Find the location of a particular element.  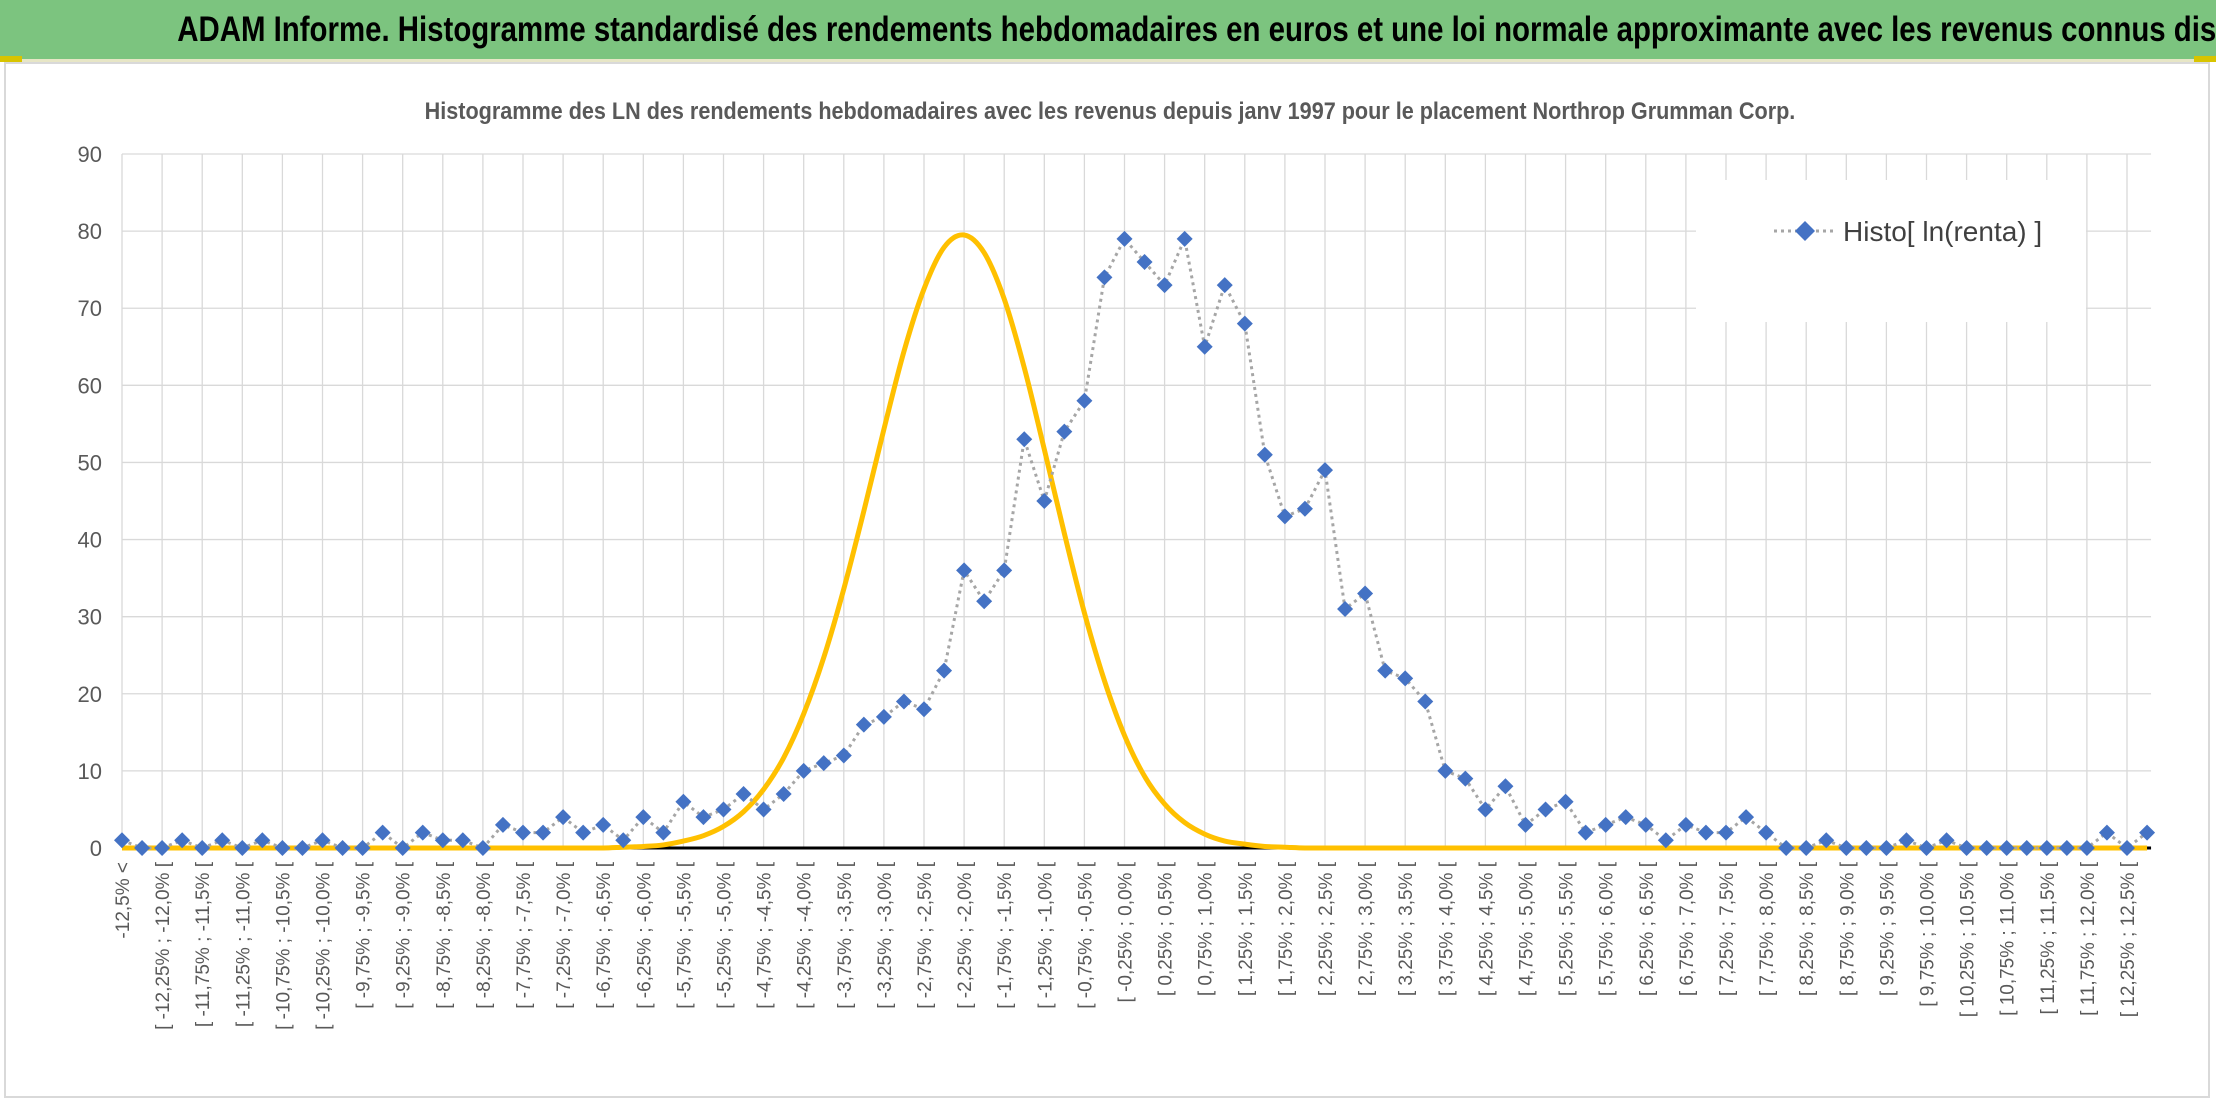

chart-legend: Histo[ ln(renta) ] is located at coordinates (1891, 251).